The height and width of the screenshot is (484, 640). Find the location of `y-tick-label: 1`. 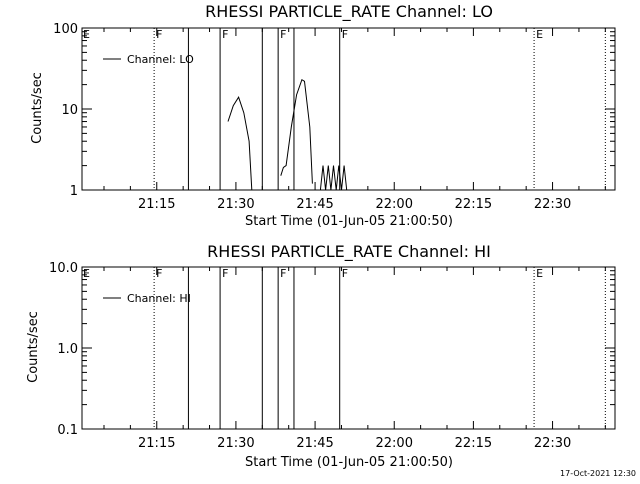

y-tick-label: 1 is located at coordinates (74, 191).